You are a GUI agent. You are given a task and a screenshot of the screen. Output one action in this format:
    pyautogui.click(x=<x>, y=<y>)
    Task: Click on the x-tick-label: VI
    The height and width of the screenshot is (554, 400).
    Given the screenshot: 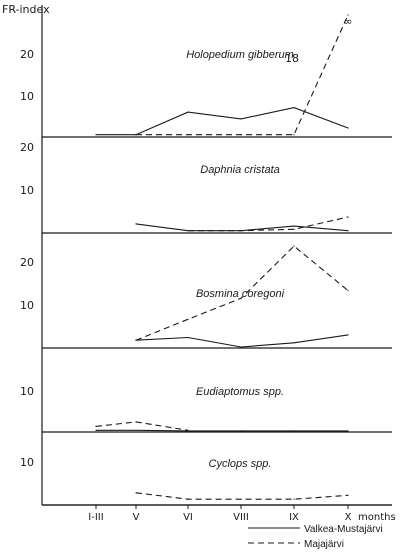 What is the action you would take?
    pyautogui.click(x=188, y=517)
    